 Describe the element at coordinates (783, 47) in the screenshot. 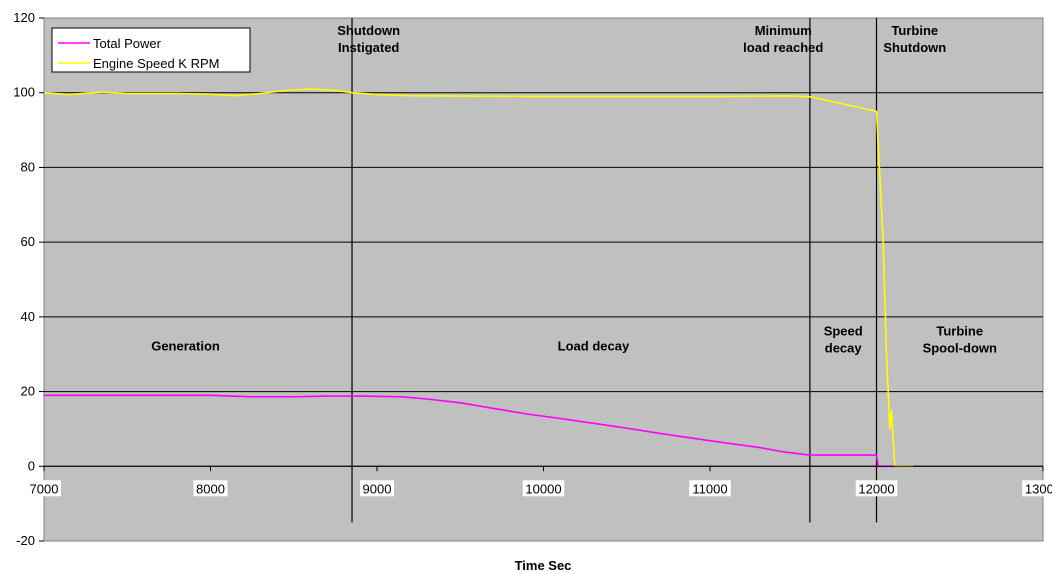

I see `annotation-label: load reached` at that location.